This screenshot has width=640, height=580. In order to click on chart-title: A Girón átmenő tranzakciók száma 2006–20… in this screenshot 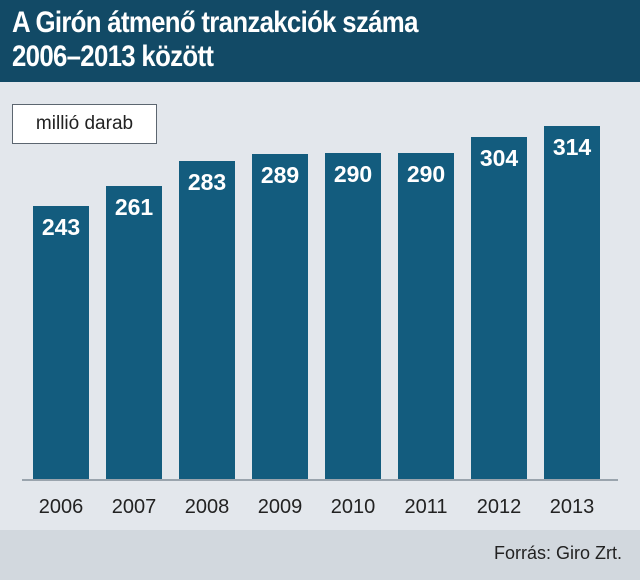, I will do `click(275, 40)`.